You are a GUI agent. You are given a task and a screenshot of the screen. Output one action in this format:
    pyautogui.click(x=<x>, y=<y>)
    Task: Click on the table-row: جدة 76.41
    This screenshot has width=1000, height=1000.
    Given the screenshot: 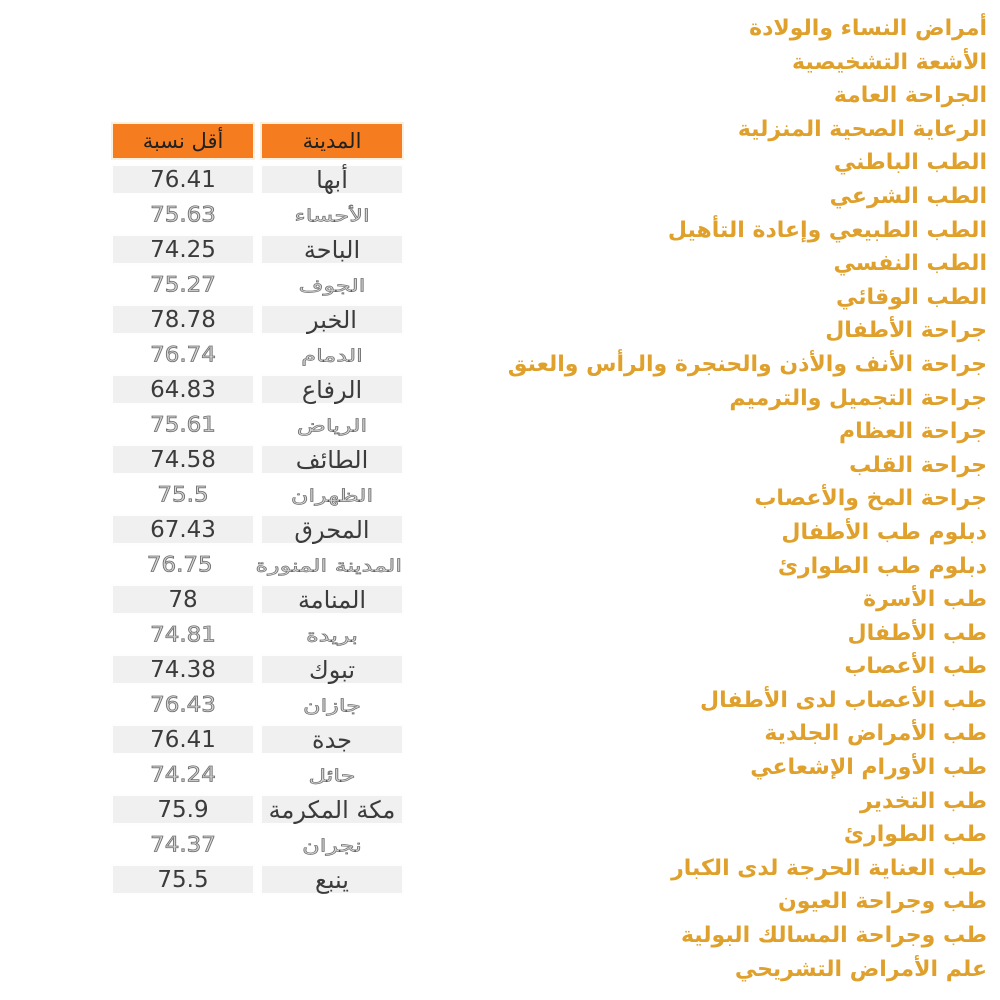 What is the action you would take?
    pyautogui.click(x=257, y=739)
    